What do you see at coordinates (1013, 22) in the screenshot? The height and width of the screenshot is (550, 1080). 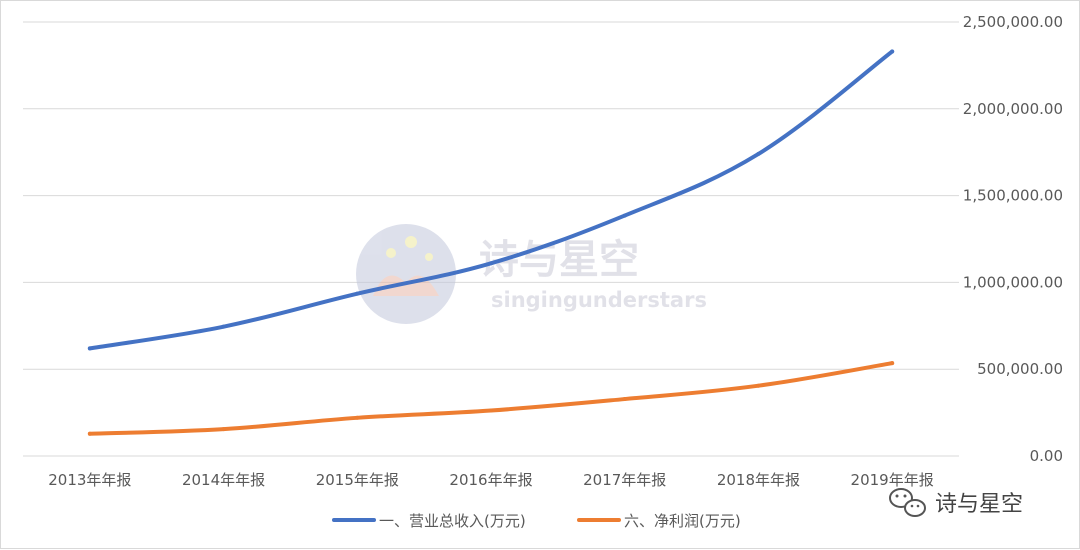 I see `y-tick-label: 2,500,000.00` at bounding box center [1013, 22].